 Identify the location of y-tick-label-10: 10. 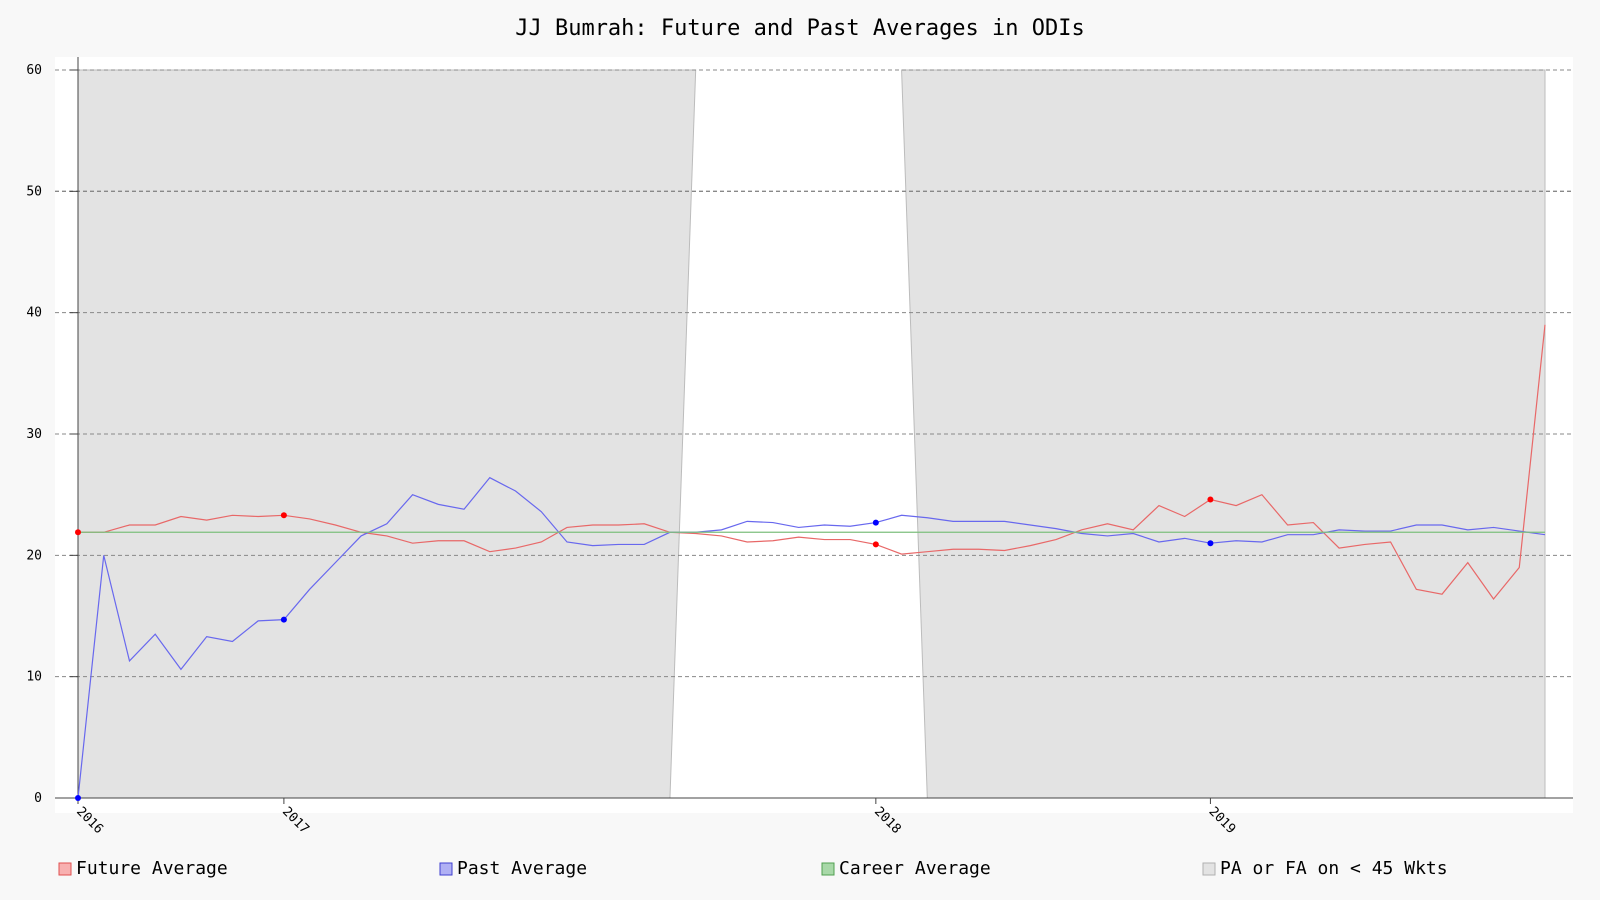
(34, 677).